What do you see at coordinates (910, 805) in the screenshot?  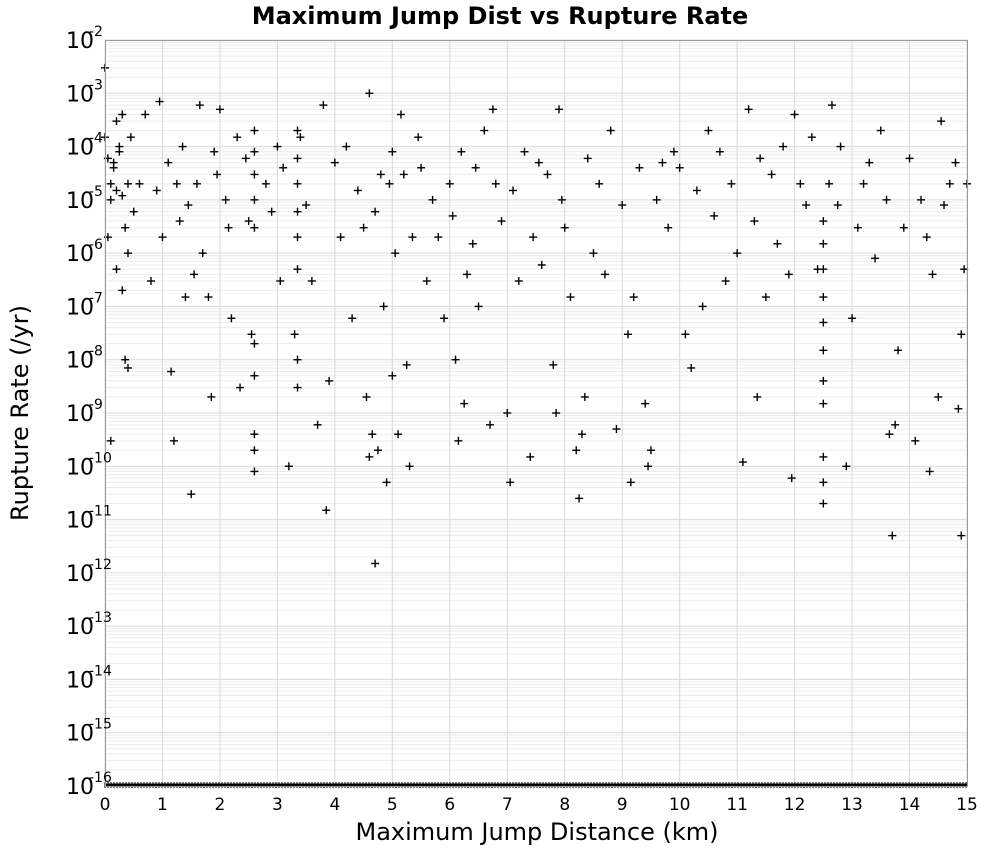 I see `x-tick-label: 14` at bounding box center [910, 805].